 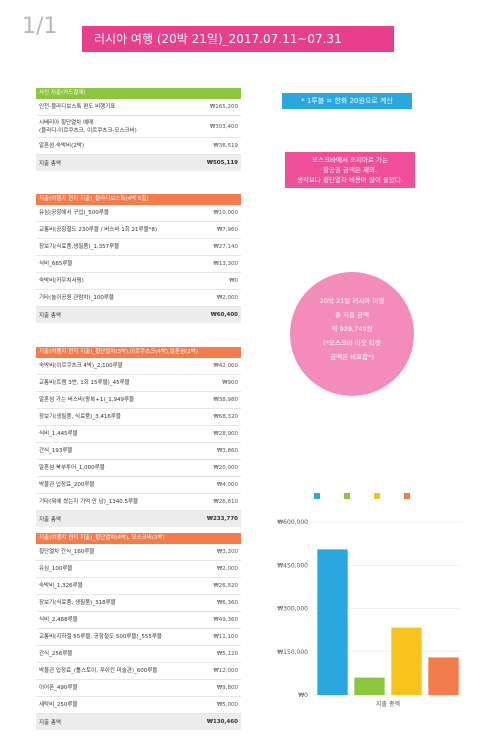 I want to click on expense-bar-chart: ₩0 ₩150,000 ₩300,000 ₩450,000 ₩600,000 지출 총액, so click(x=369, y=600).